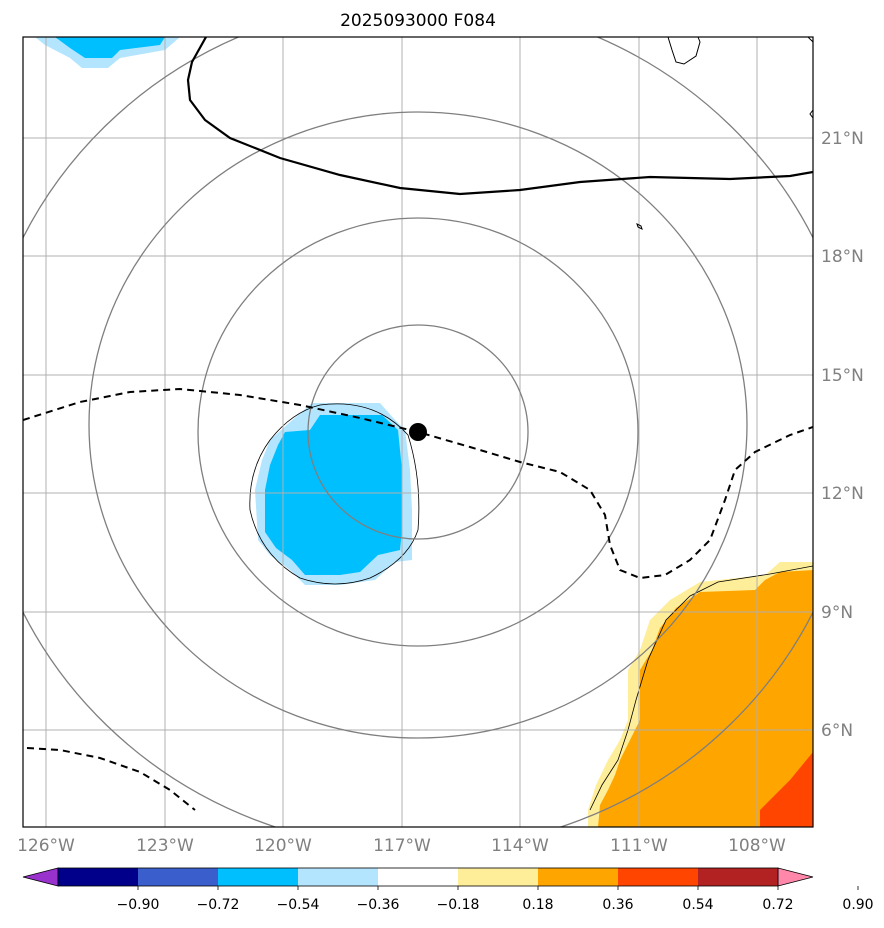 The image size is (884, 928). What do you see at coordinates (639, 846) in the screenshot?
I see `lon-tick-label: 111°W` at bounding box center [639, 846].